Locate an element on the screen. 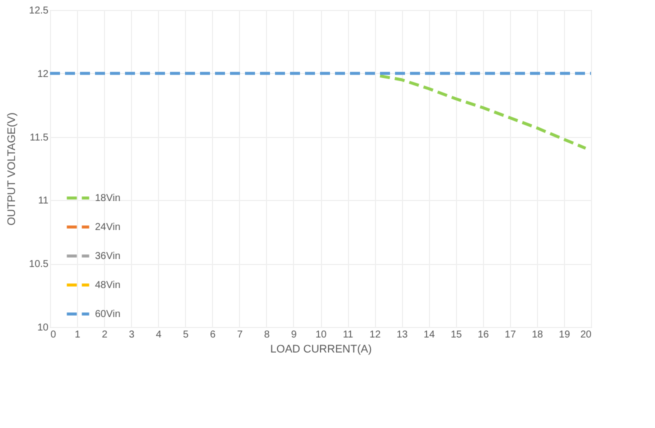 The image size is (655, 428). y-tick-label: 11 is located at coordinates (43, 201).